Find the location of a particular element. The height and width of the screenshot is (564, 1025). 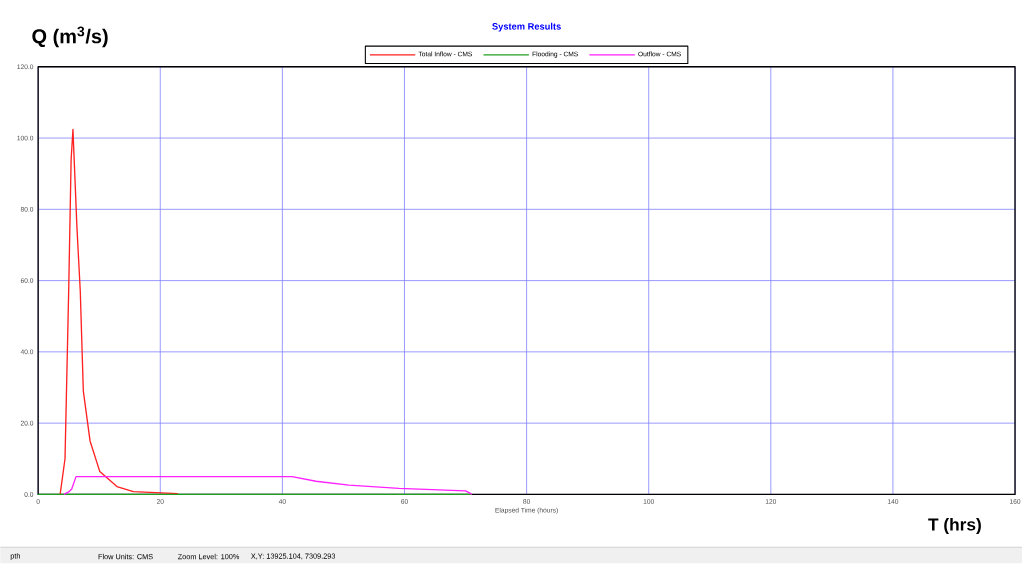

text: T (hrs) is located at coordinates (954, 525).